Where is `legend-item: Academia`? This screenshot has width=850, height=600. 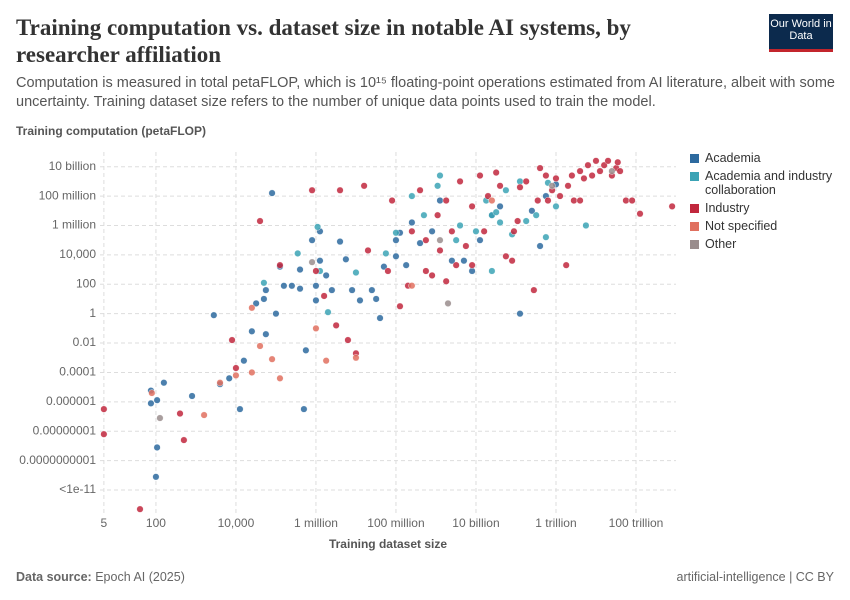 legend-item: Academia is located at coordinates (765, 158).